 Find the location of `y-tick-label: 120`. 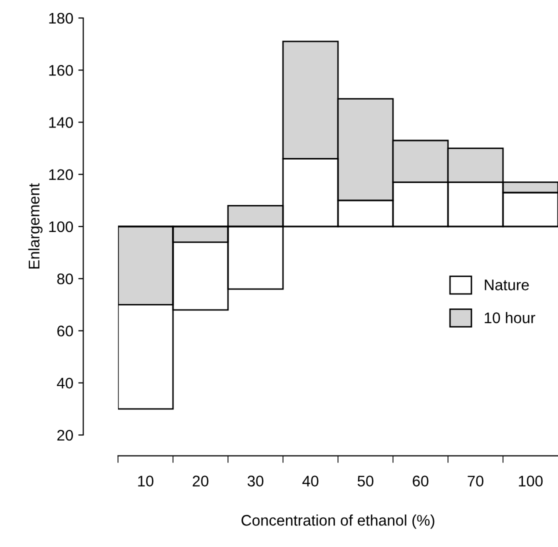

y-tick-label: 120 is located at coordinates (61, 174).